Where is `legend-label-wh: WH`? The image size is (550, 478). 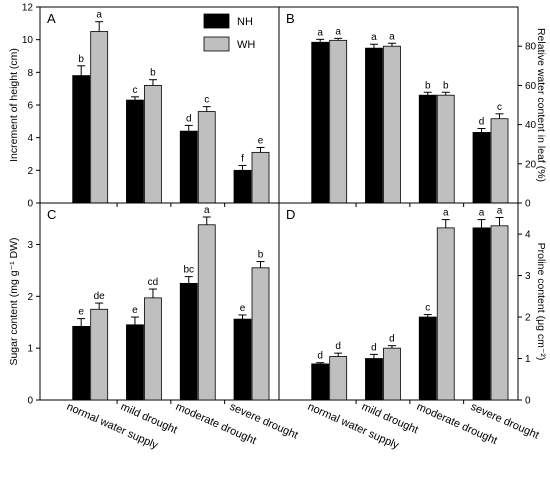
legend-label-wh: WH is located at coordinates (246, 45).